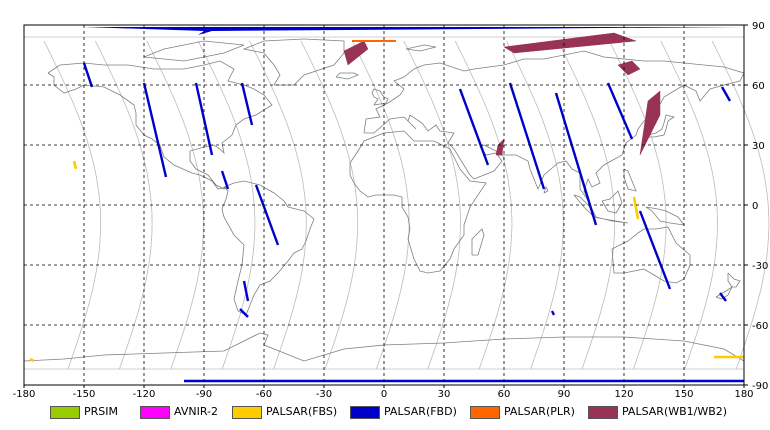  I want to click on legend-label-avnir2: AVNIR-2, so click(196, 411).